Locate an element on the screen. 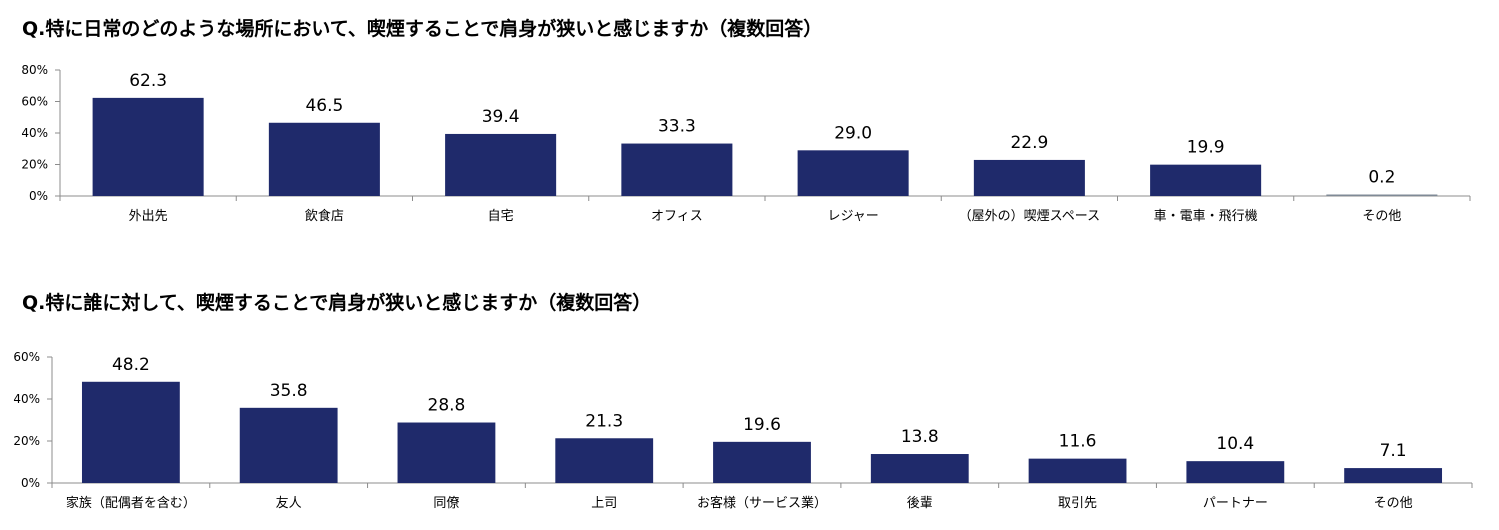 The height and width of the screenshot is (530, 1499). chart-2-y-tick-label: 40% is located at coordinates (26, 399).